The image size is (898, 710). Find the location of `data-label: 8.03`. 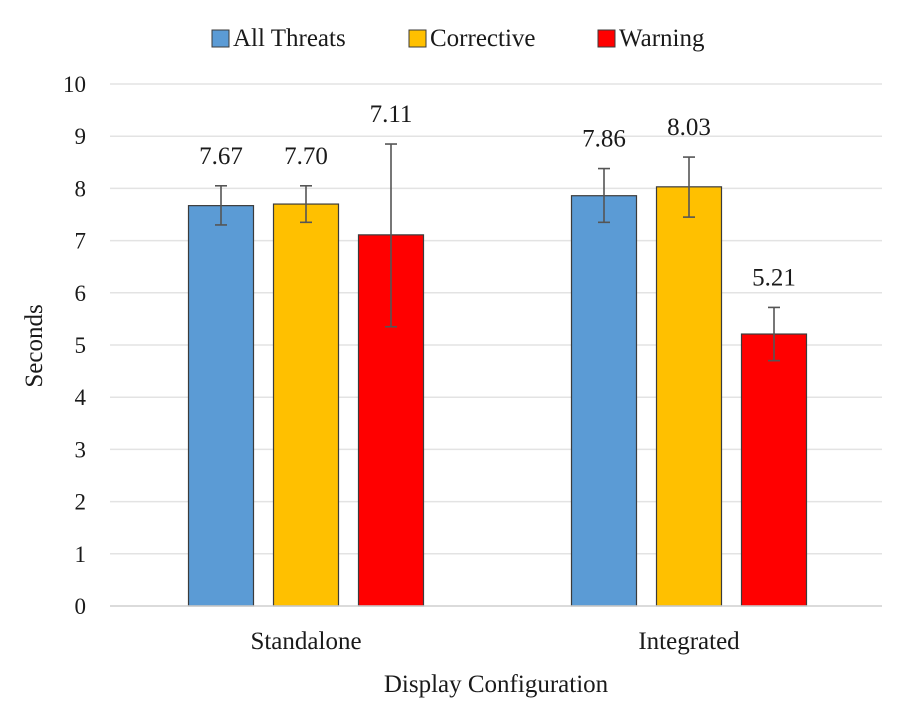

data-label: 8.03 is located at coordinates (689, 127).